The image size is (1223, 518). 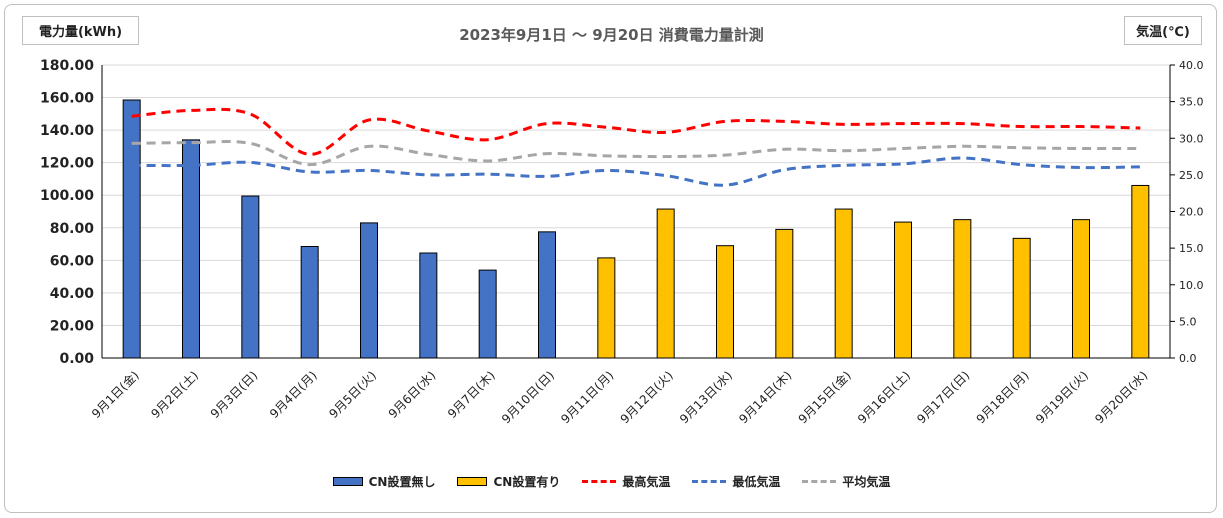 What do you see at coordinates (76, 359) in the screenshot?
I see `y-tick-label: 0.00` at bounding box center [76, 359].